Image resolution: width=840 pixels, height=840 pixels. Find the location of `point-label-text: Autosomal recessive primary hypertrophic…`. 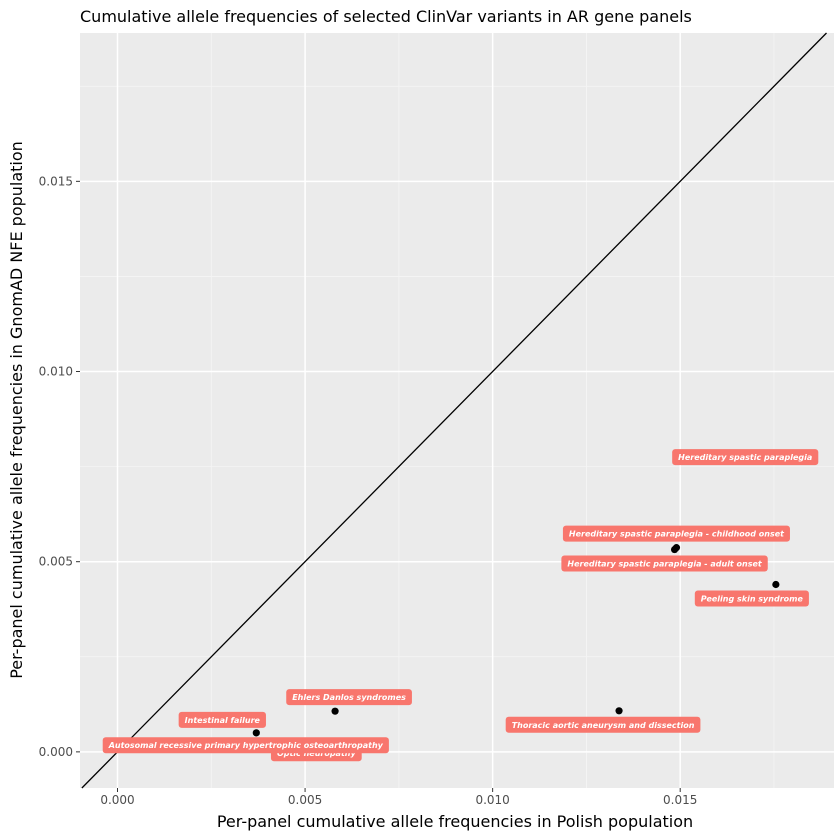

point-label-text: Autosomal recessive primary hypertrophic… is located at coordinates (246, 745).